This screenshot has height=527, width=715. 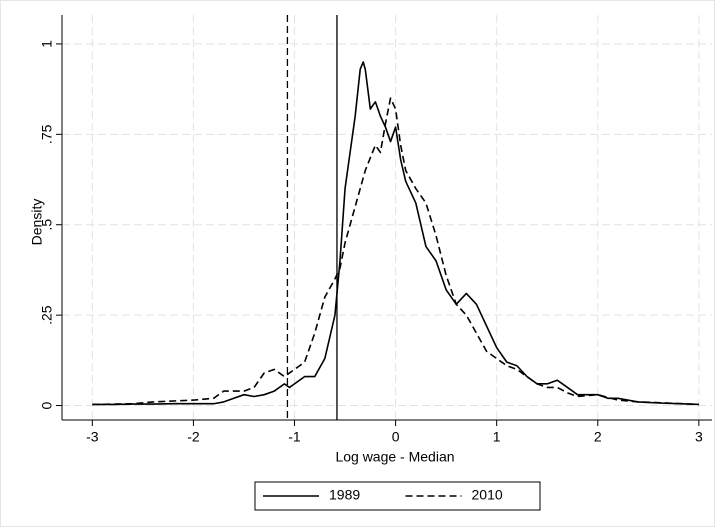 I want to click on x-tick-label: -2, so click(x=193, y=437).